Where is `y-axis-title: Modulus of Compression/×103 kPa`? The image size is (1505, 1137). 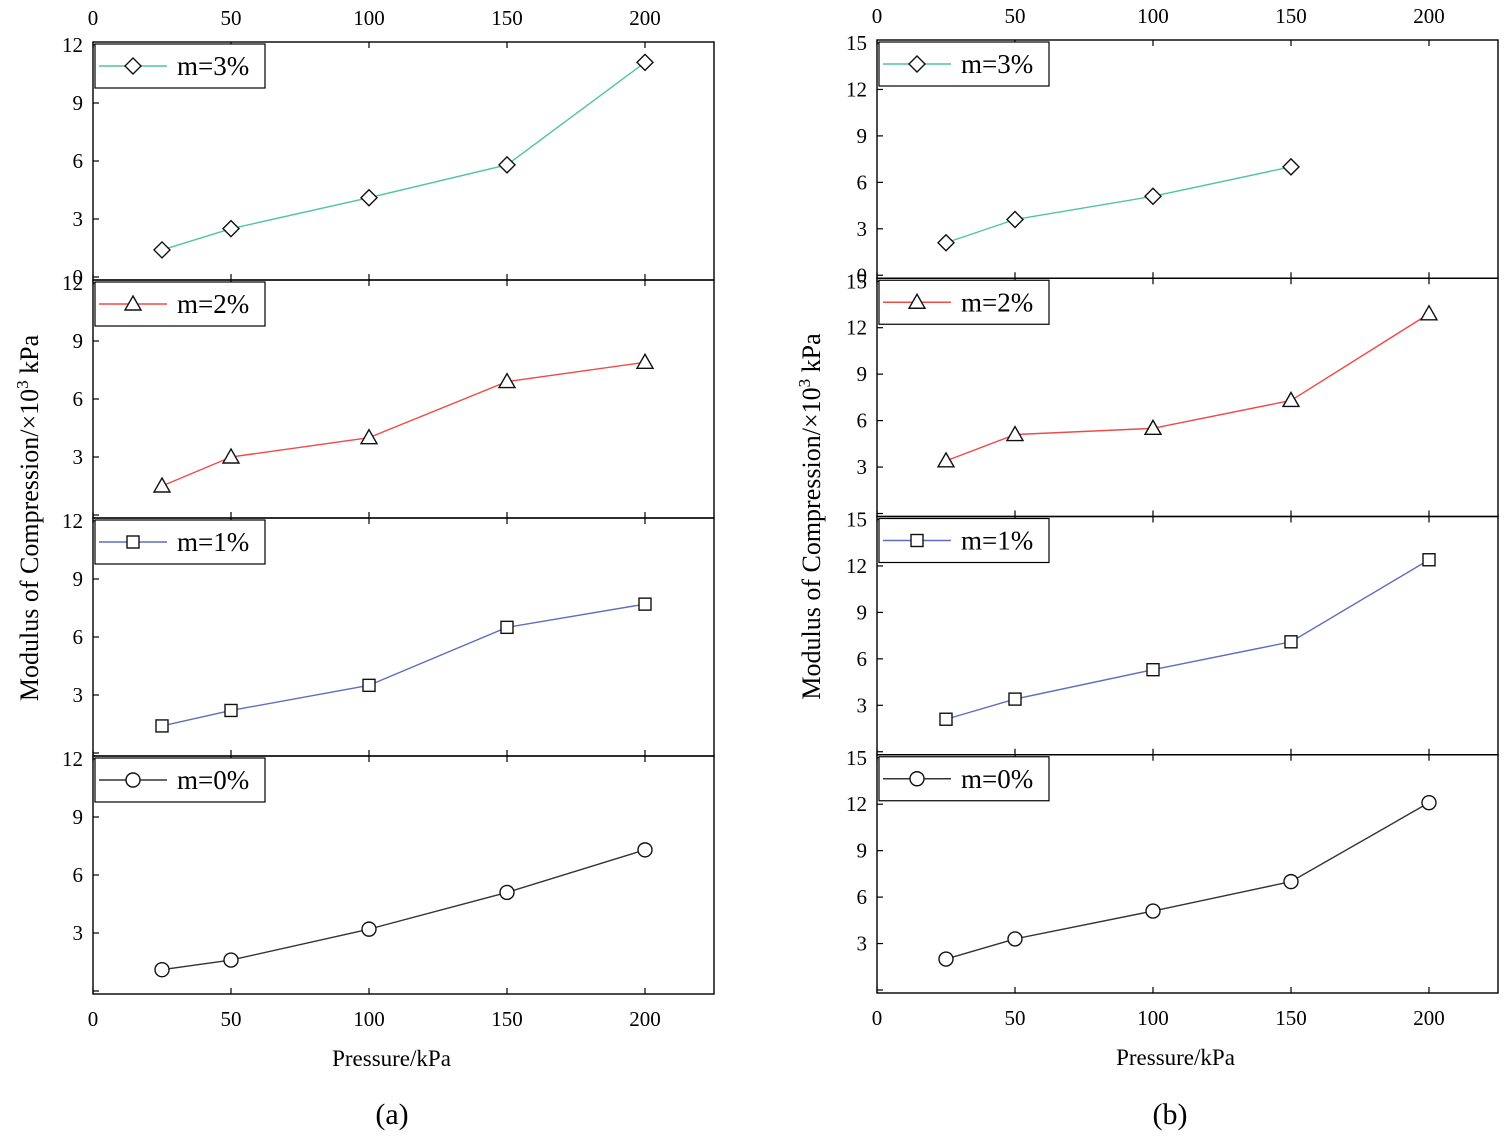
y-axis-title: Modulus of Compression/×103 kPa is located at coordinates (28, 517).